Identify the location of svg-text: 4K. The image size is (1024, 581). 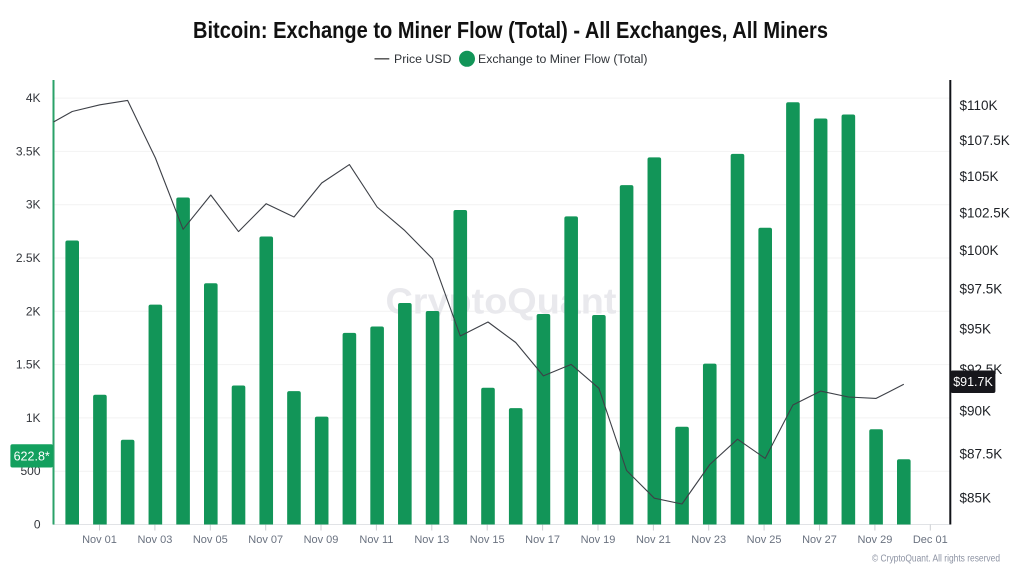
(33, 98).